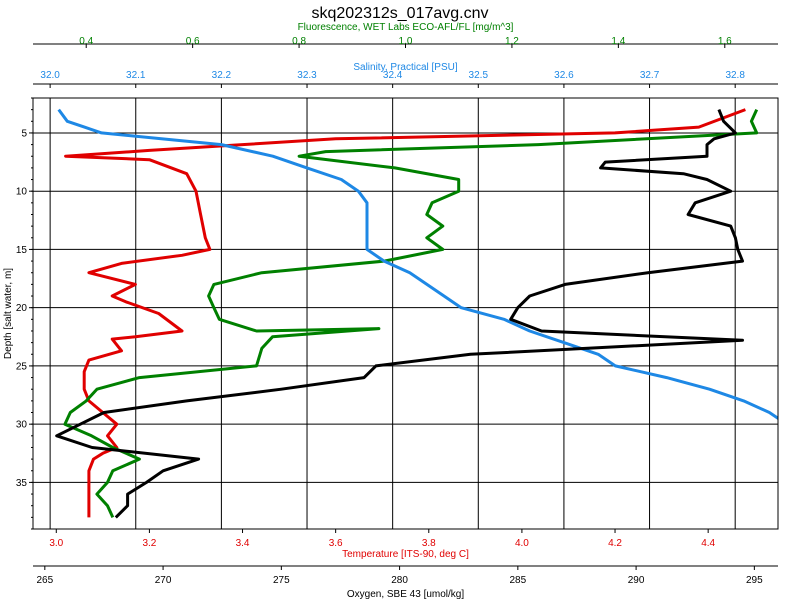 The width and height of the screenshot is (800, 600). Describe the element at coordinates (517, 580) in the screenshot. I see `oxygen-tick-label: 285` at that location.